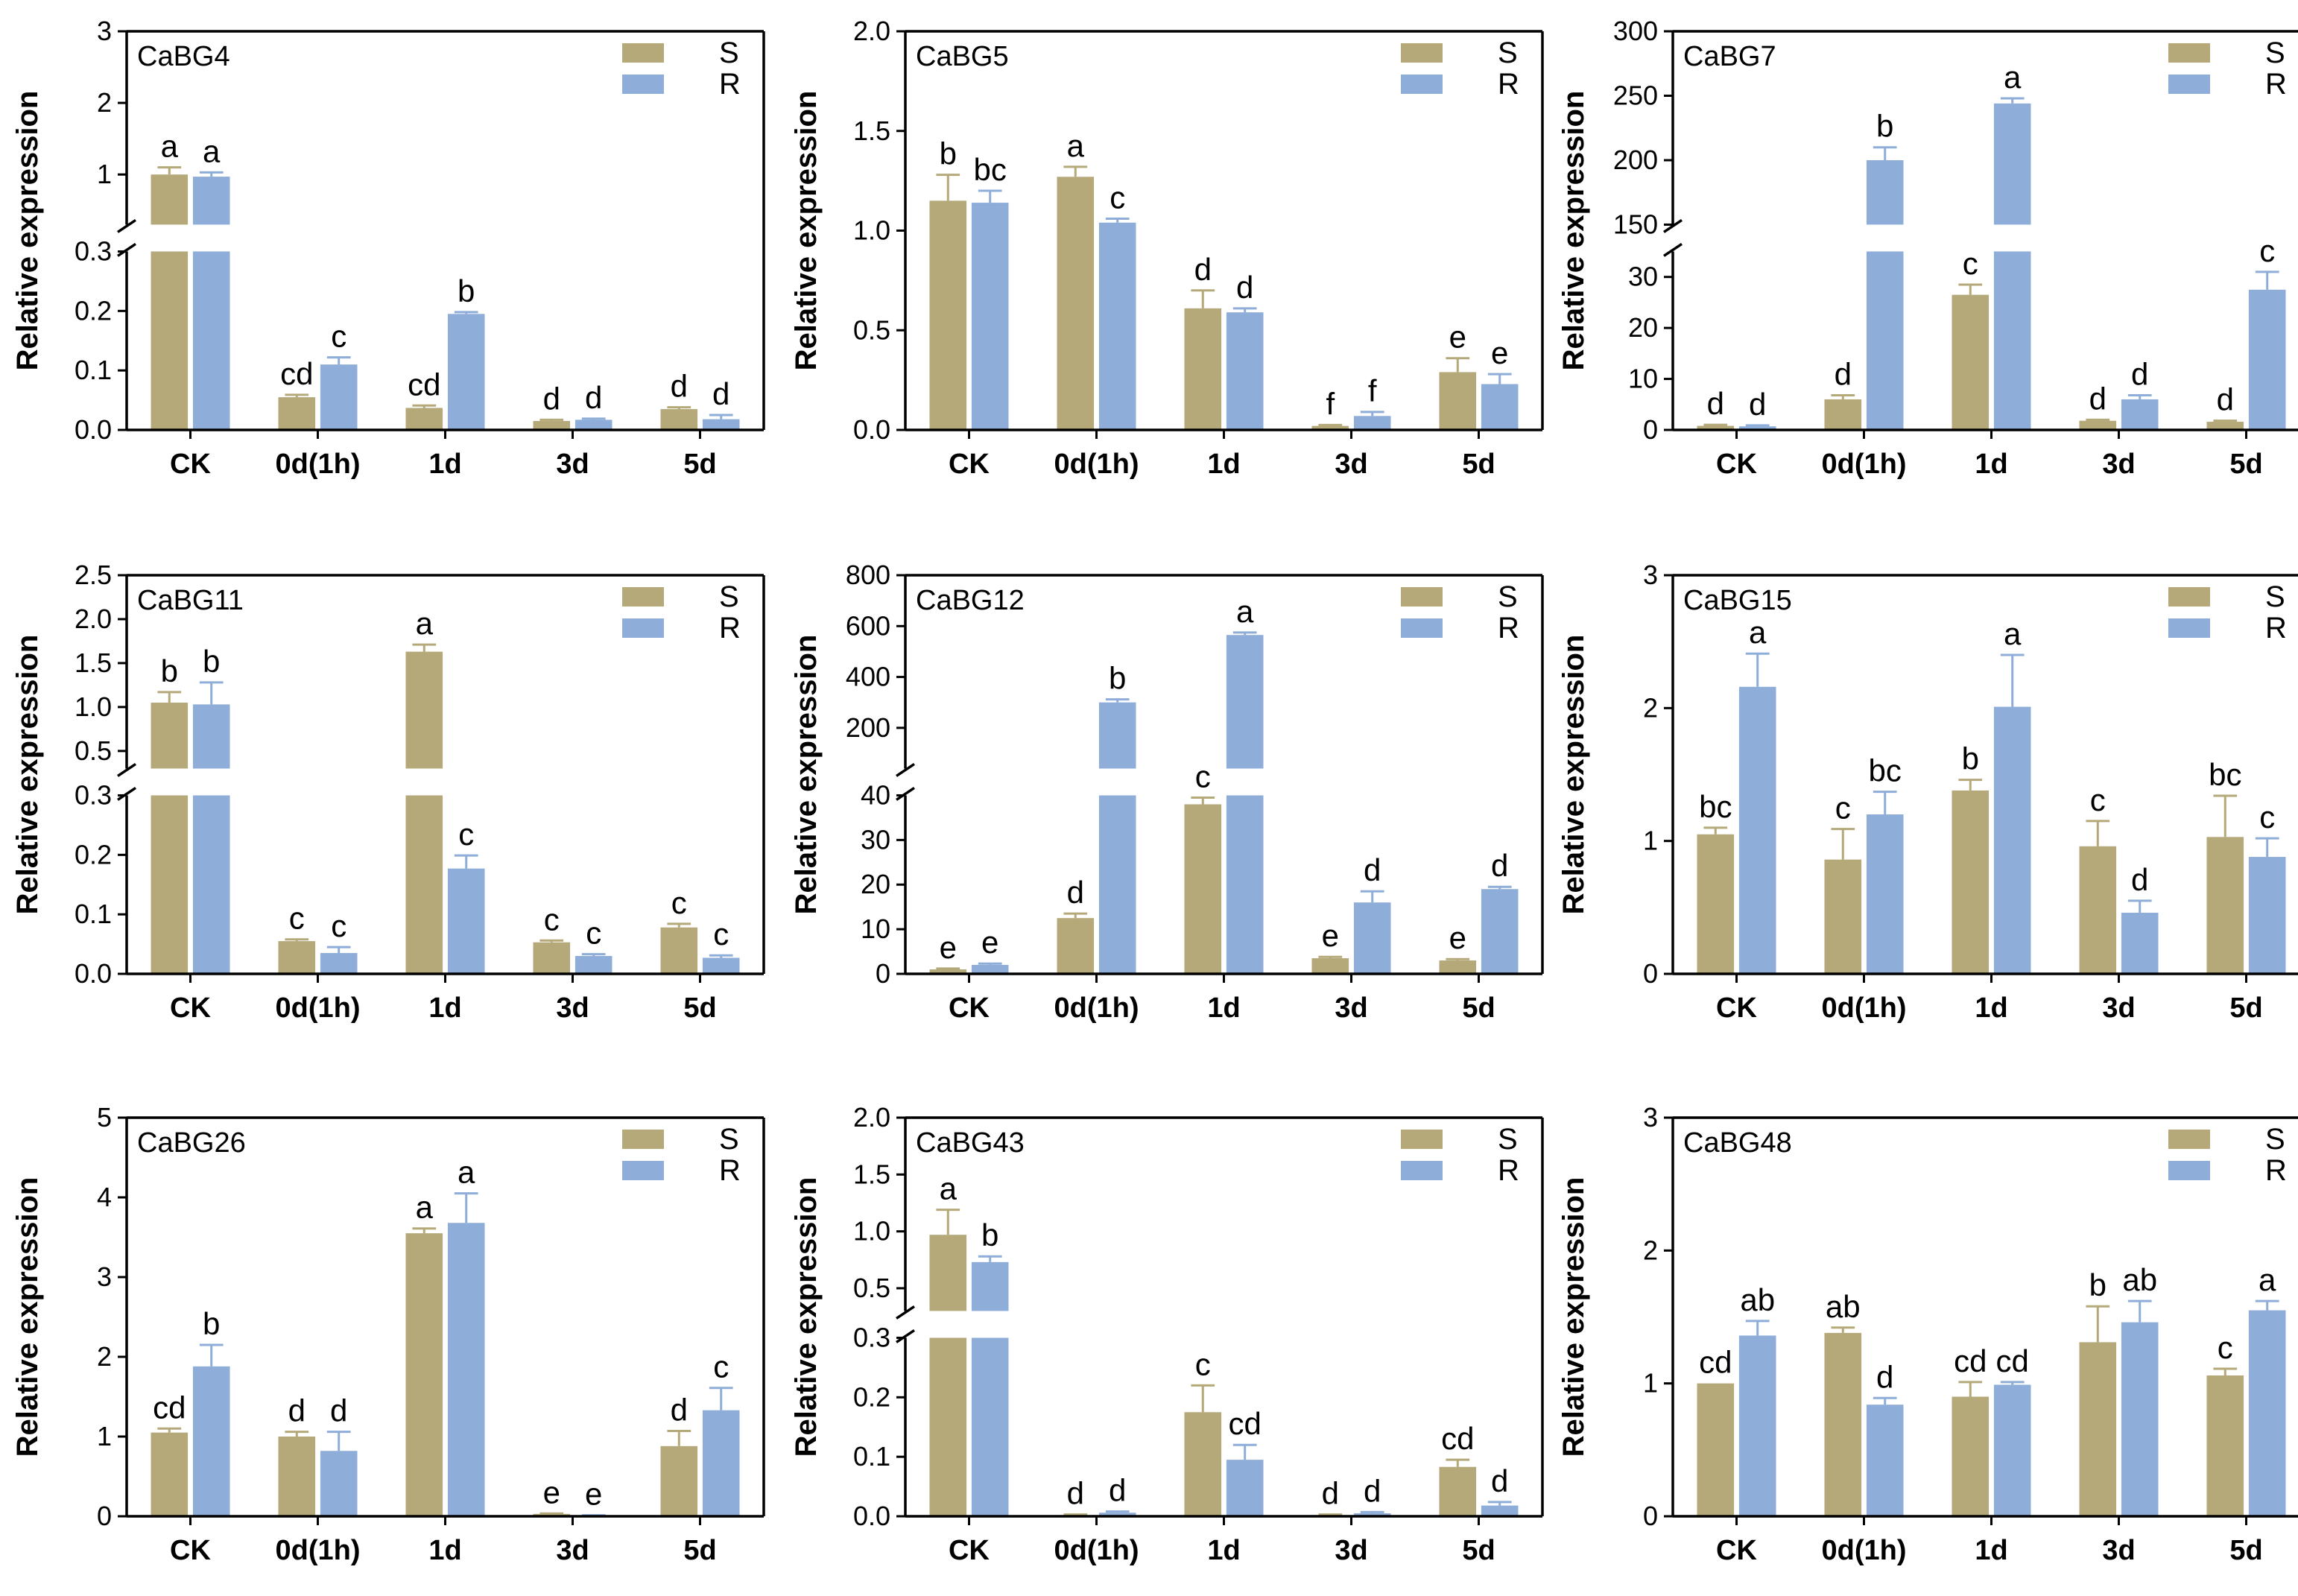  What do you see at coordinates (2139, 373) in the screenshot?
I see `sig-label-r-3: d` at bounding box center [2139, 373].